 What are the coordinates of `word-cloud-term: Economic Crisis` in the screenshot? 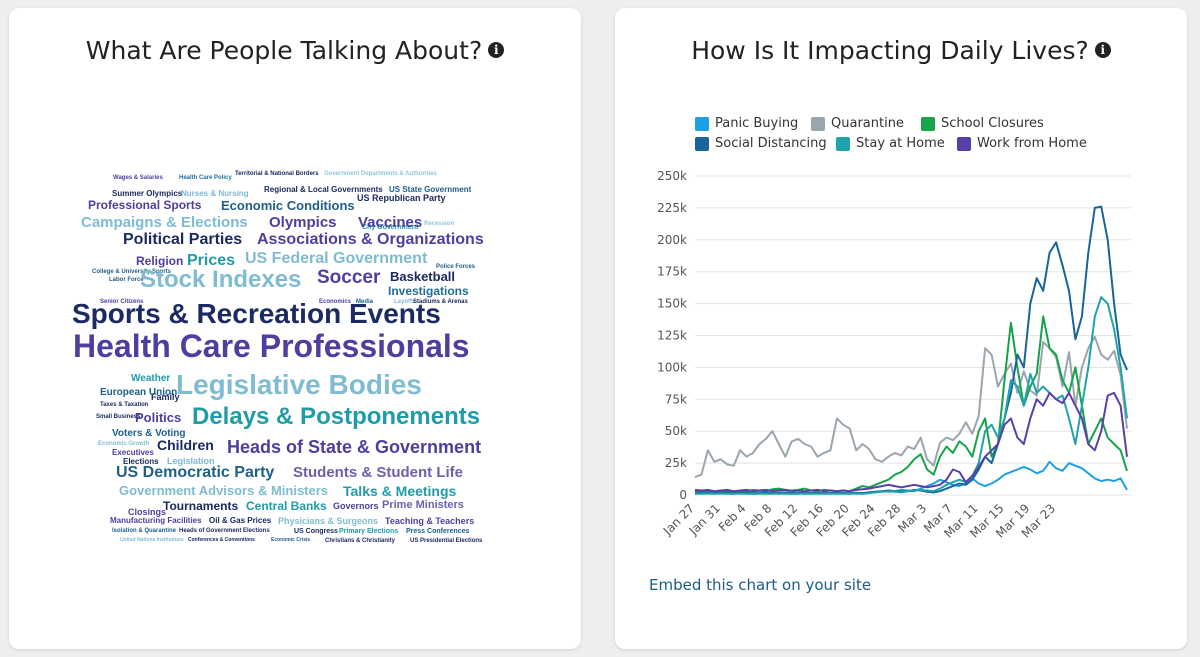 It's located at (291, 540).